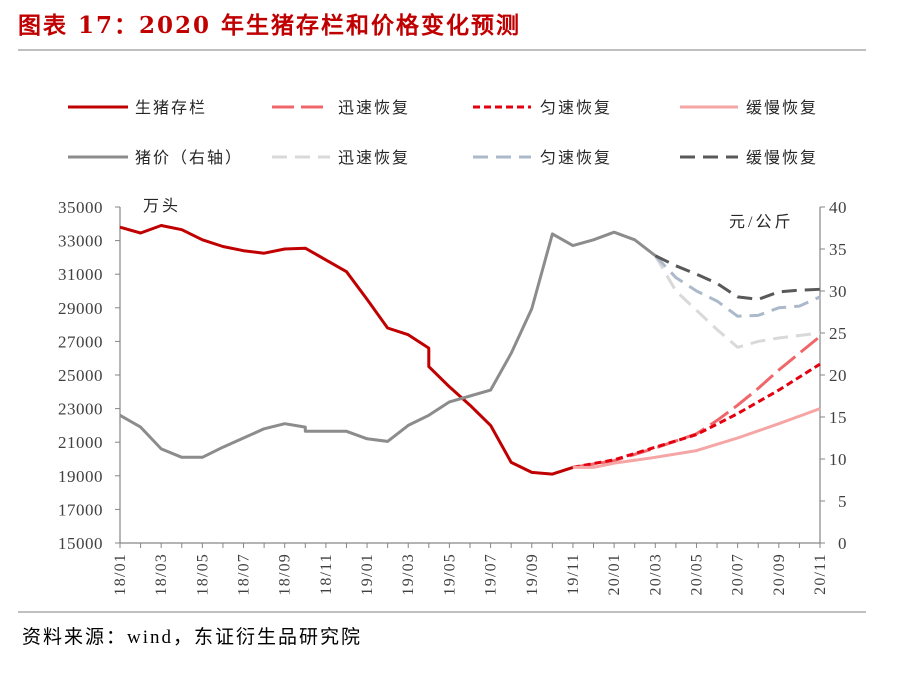 The image size is (921, 683). I want to click on price-steady-recovery-line, so click(737, 286).